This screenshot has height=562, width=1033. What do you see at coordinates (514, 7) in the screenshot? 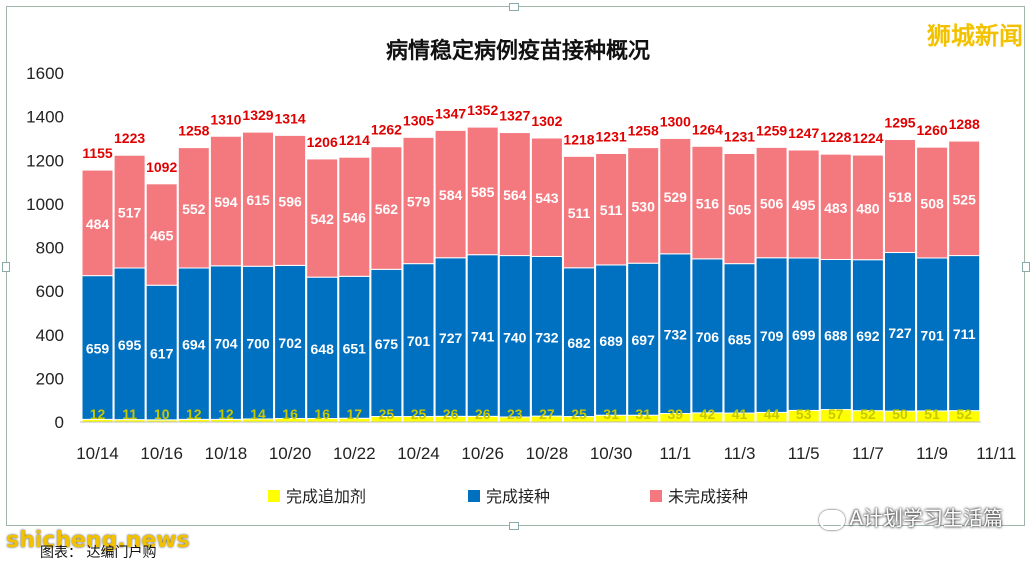
I see `resize-handle-top` at bounding box center [514, 7].